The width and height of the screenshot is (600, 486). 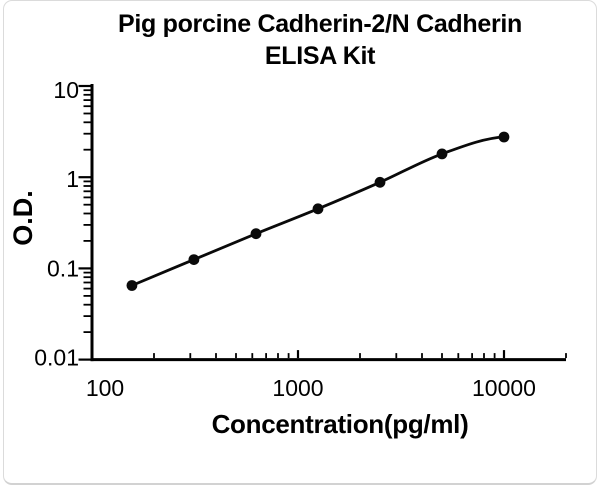 What do you see at coordinates (72, 179) in the screenshot?
I see `y-tick-label: 1` at bounding box center [72, 179].